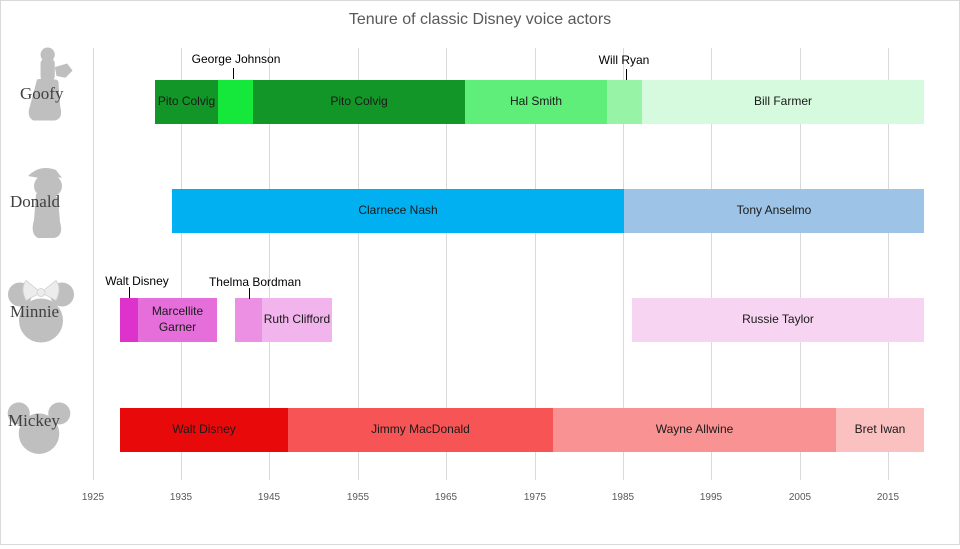  What do you see at coordinates (236, 59) in the screenshot?
I see `callout-label: George Johnson` at bounding box center [236, 59].